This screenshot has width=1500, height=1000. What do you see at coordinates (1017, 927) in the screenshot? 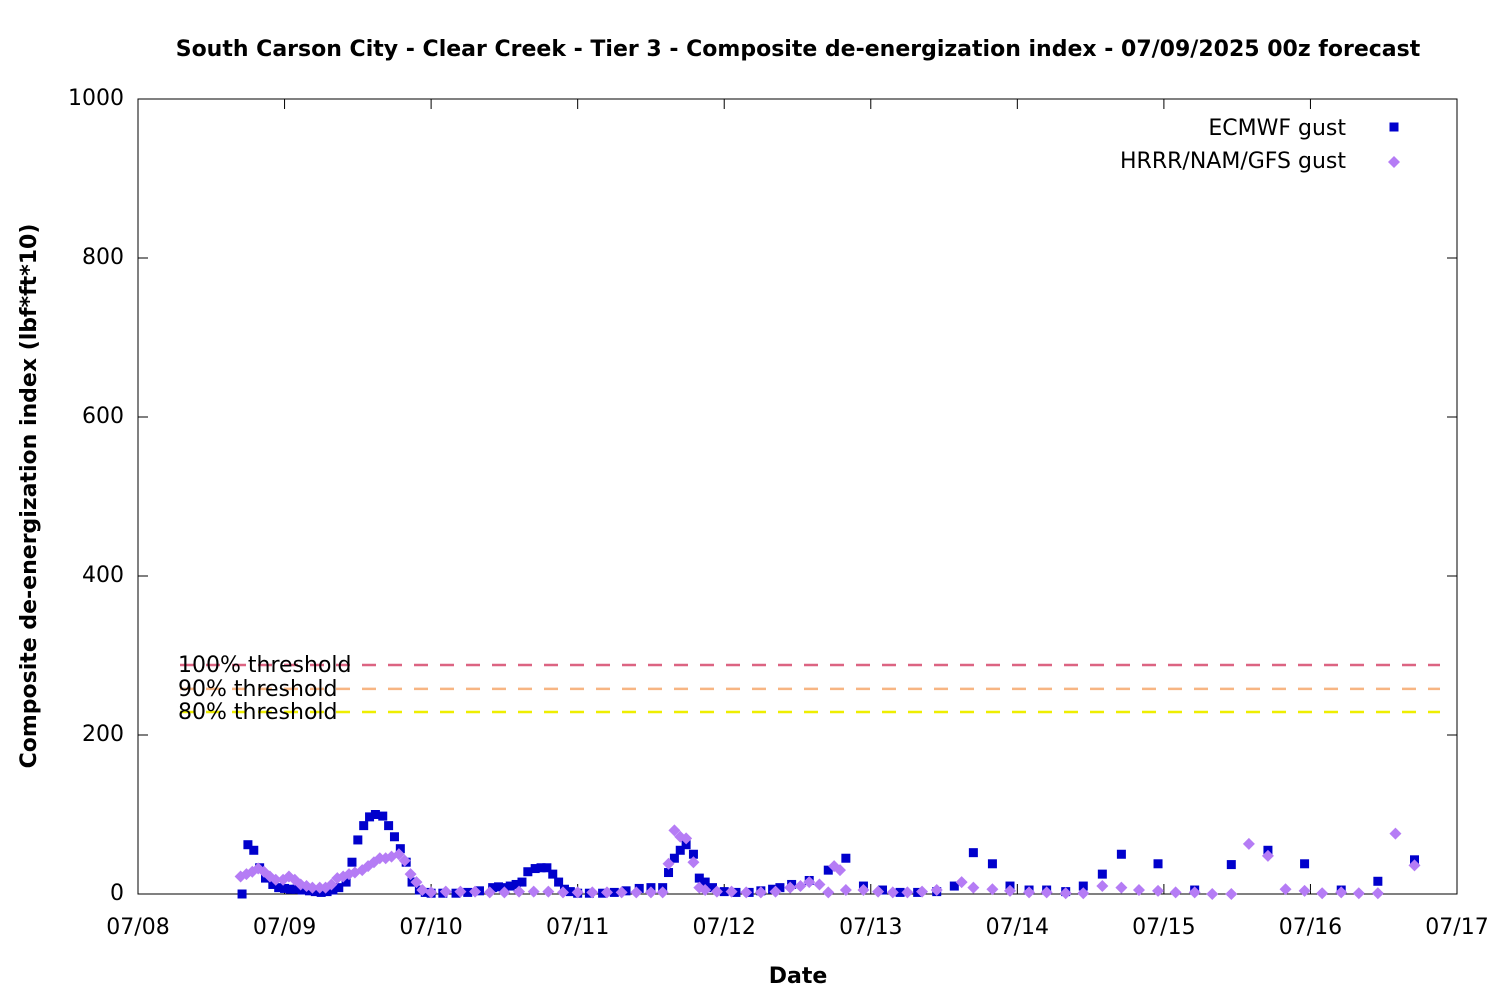
I see `x-tick-label: 07/14` at bounding box center [1017, 927].